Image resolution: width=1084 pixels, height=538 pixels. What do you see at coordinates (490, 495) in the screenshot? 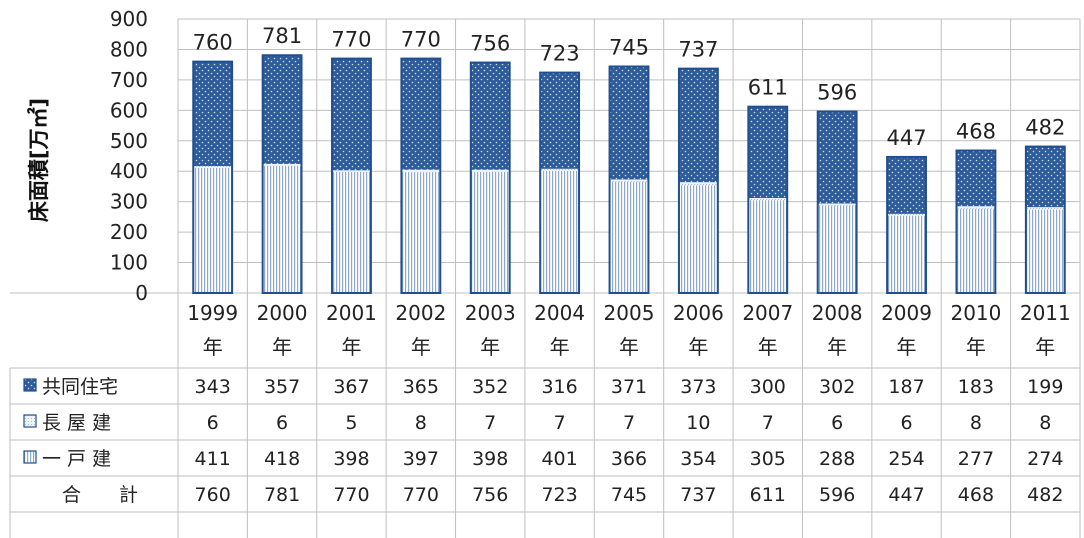
I see `table-cell: 756` at bounding box center [490, 495].